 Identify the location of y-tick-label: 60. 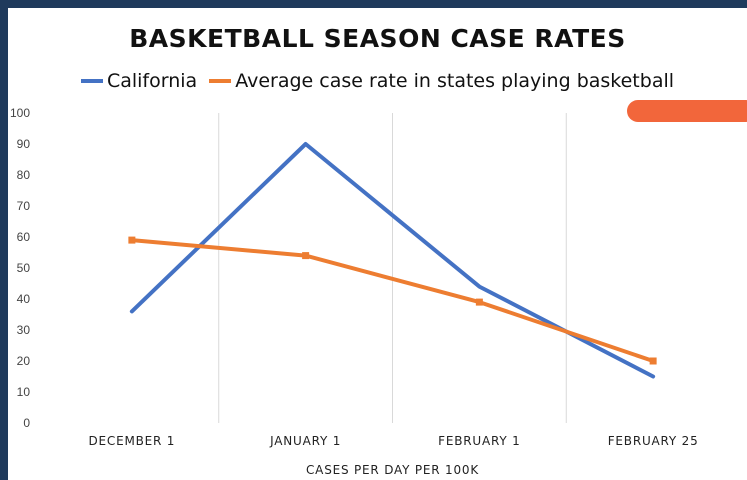
(24, 237).